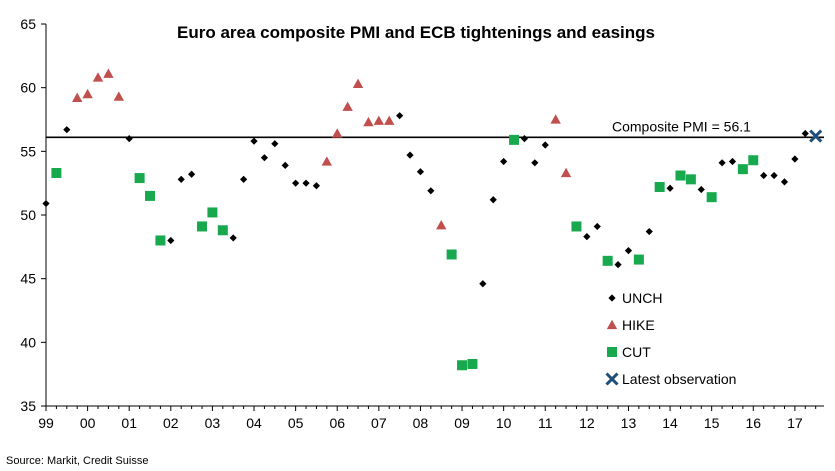  I want to click on y-tick-label: 50, so click(28, 215).